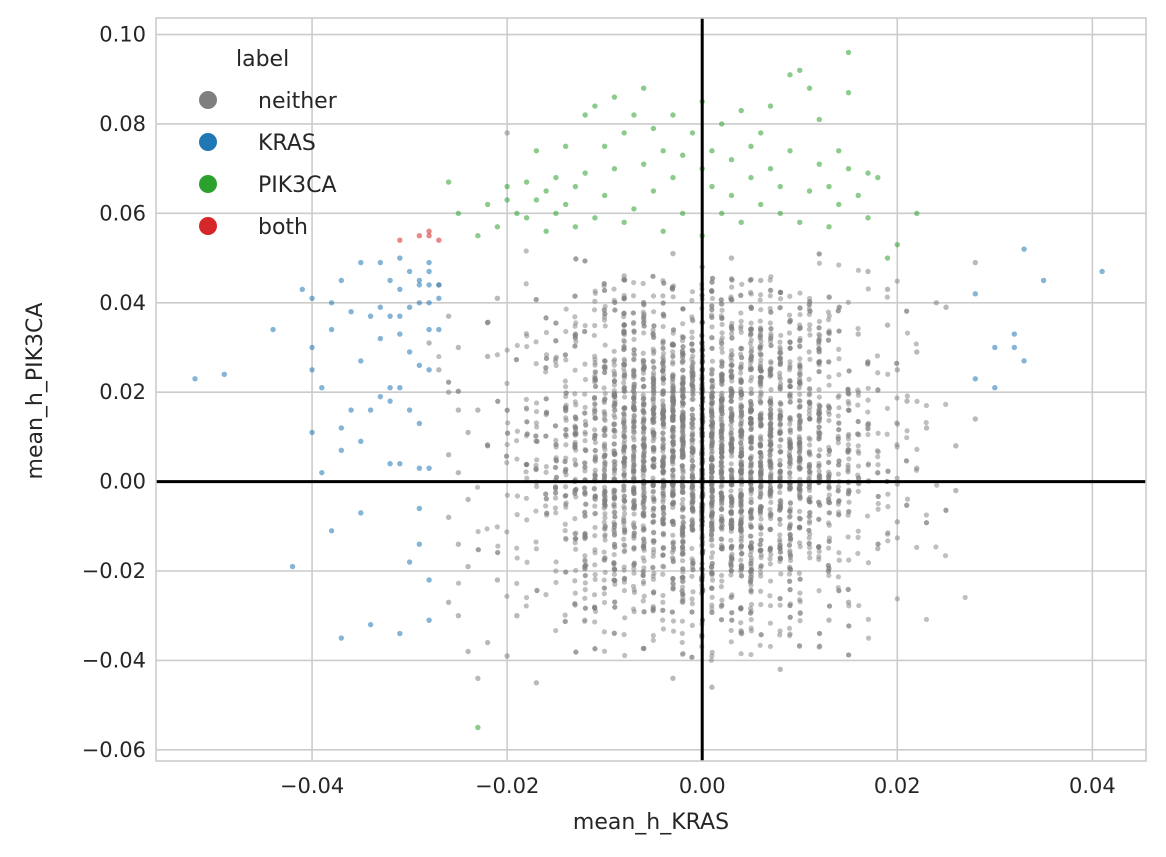 This screenshot has width=1166, height=857. I want to click on legend-marker-neither, so click(208, 100).